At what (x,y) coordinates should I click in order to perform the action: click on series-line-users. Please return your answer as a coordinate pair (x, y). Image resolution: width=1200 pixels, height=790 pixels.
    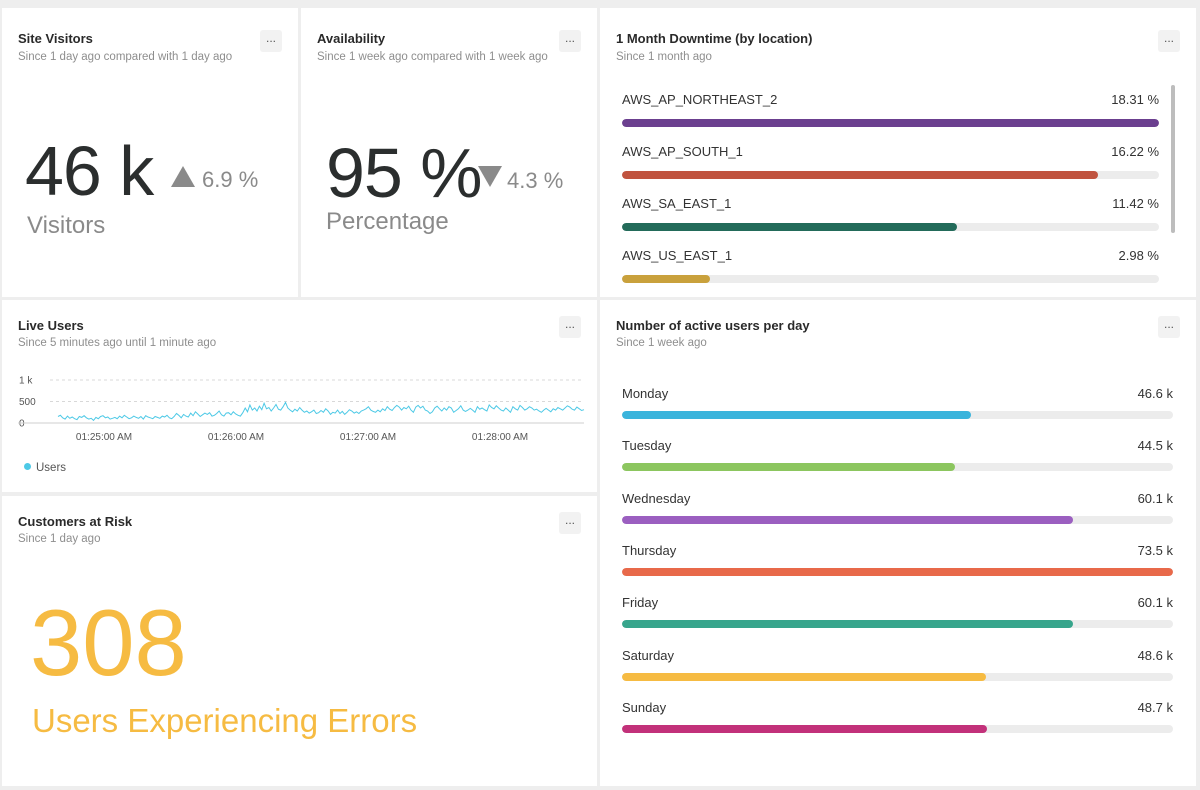
    Looking at the image, I should click on (321, 411).